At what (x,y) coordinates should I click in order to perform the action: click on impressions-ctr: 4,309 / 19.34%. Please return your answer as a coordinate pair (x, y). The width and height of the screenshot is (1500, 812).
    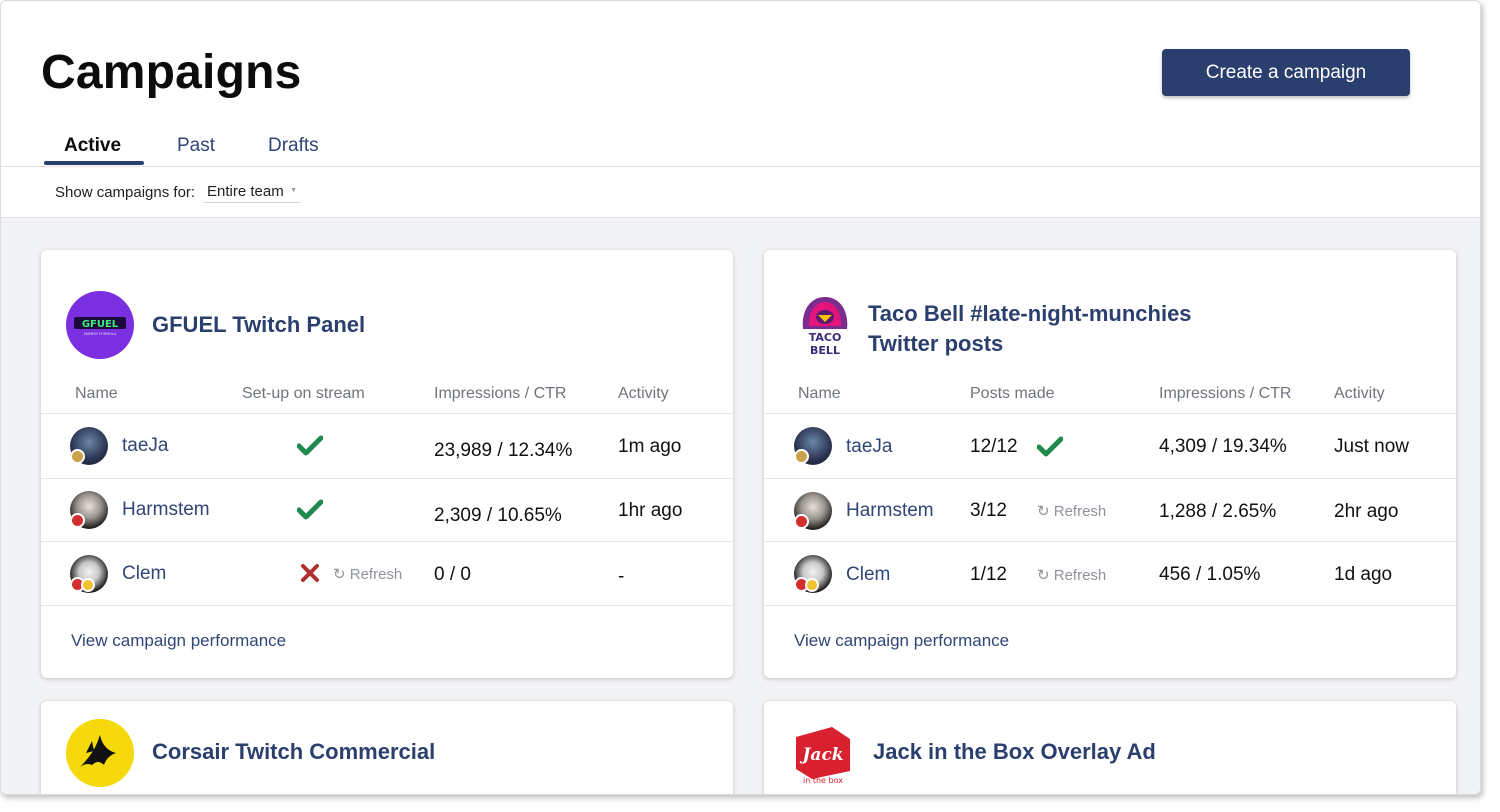
    Looking at the image, I should click on (1223, 446).